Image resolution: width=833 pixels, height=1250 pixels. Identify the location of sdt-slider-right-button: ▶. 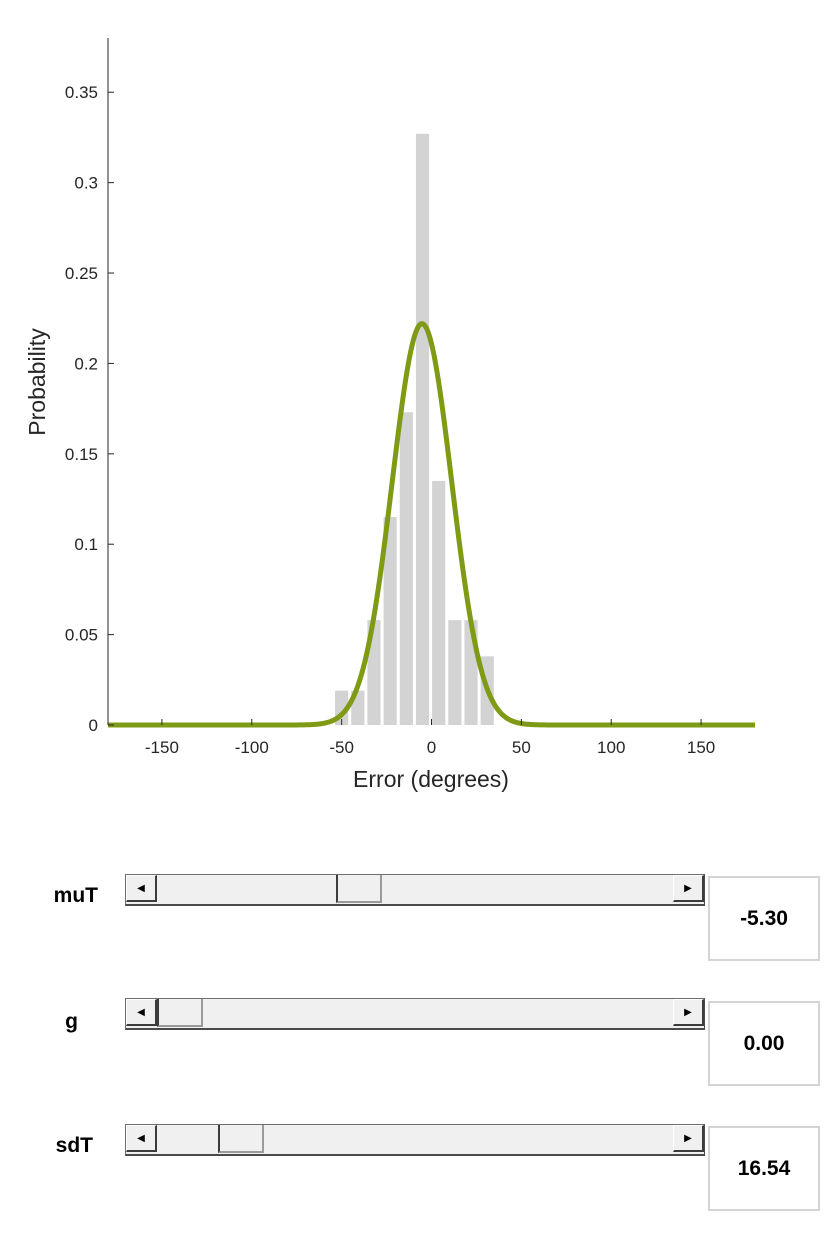
(688, 1138).